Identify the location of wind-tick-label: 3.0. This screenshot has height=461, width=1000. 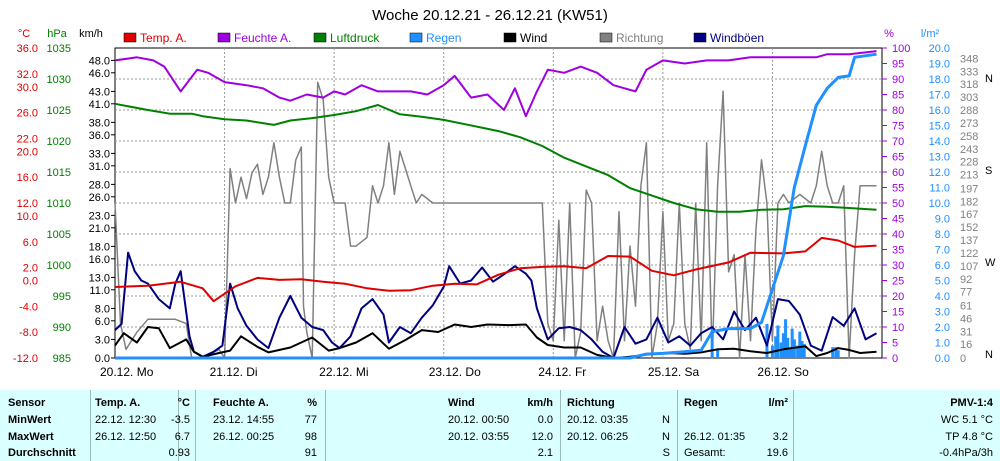
(102, 340).